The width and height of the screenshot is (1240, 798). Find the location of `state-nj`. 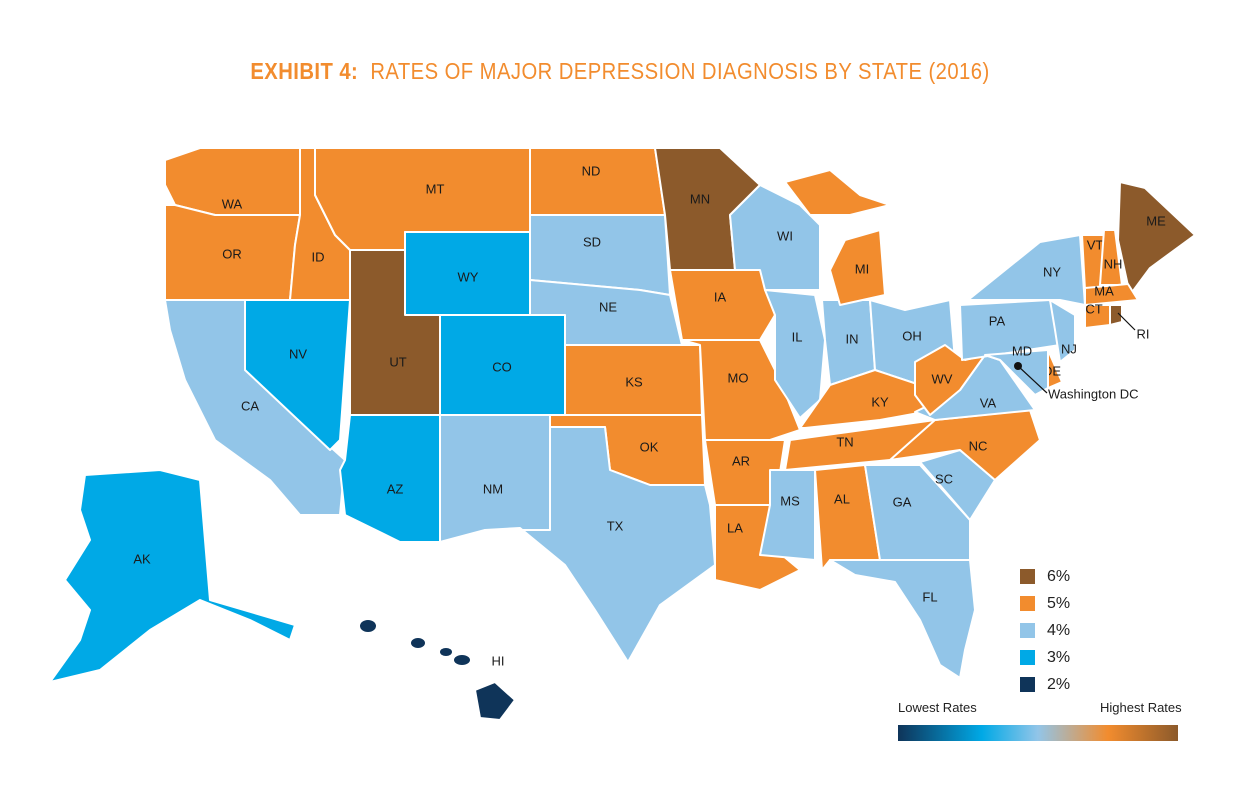

state-nj is located at coordinates (1062, 331).